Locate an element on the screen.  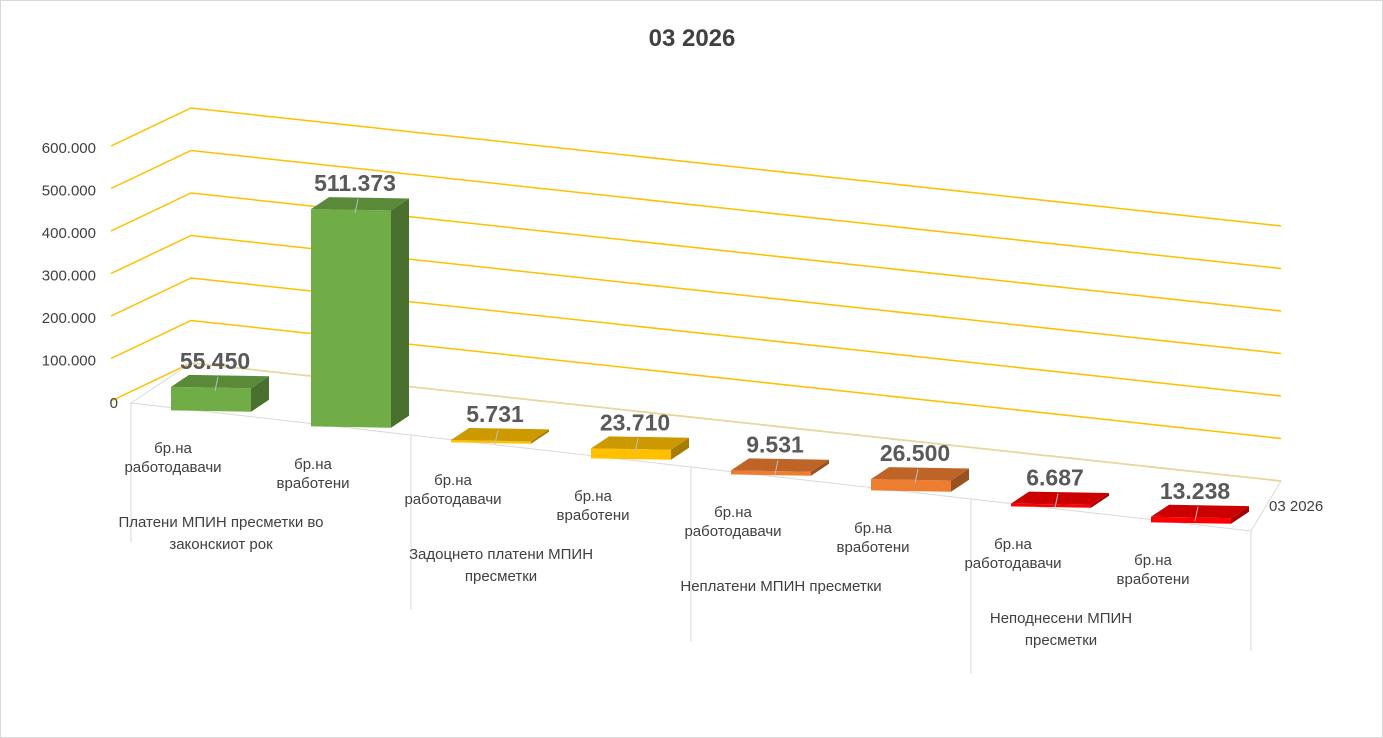
y-tick-label: 100.000 is located at coordinates (69, 361).